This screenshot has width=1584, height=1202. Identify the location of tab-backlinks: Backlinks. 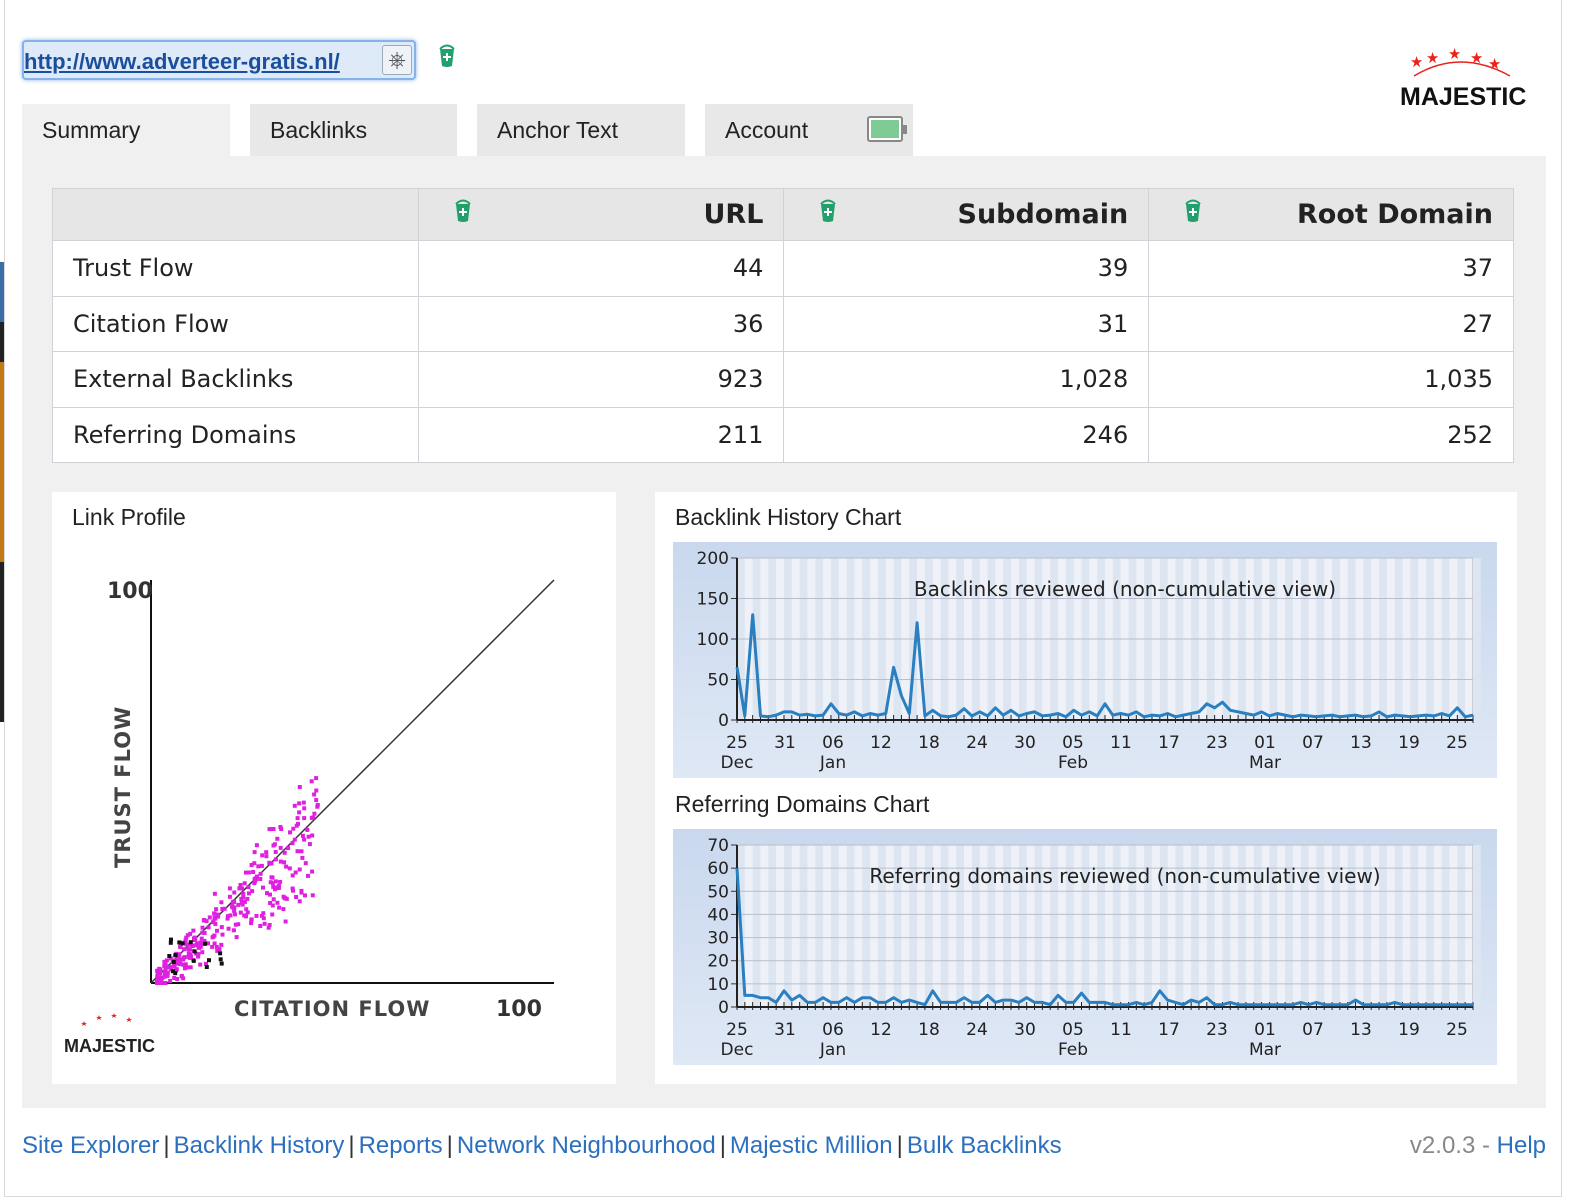
(353, 130).